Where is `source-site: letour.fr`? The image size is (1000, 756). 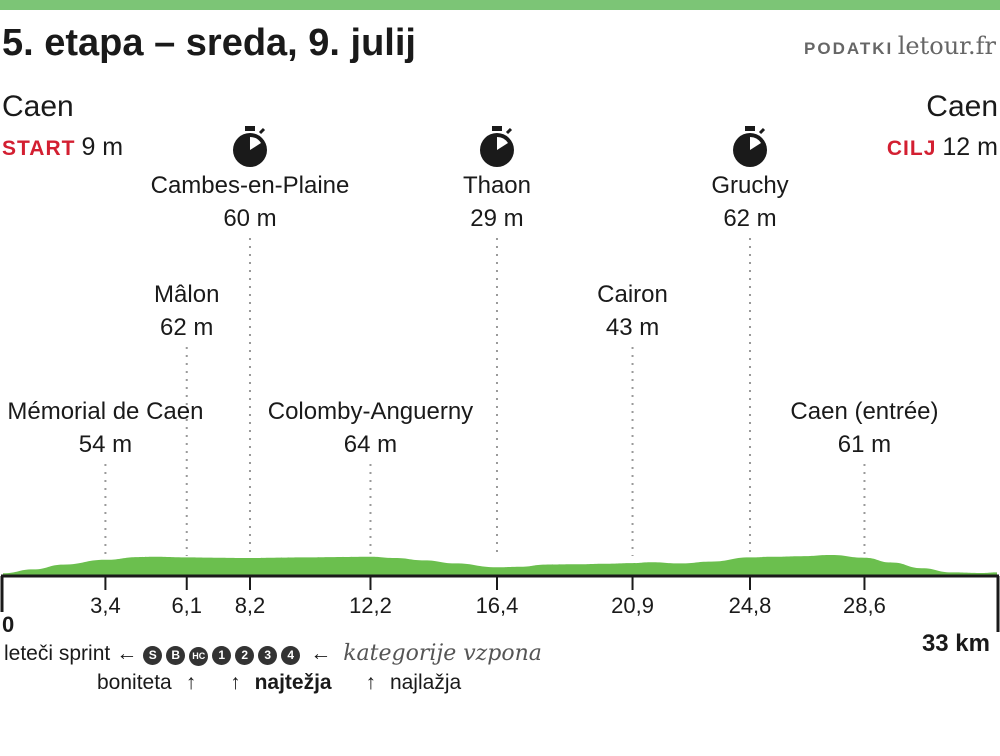 source-site: letour.fr is located at coordinates (946, 46).